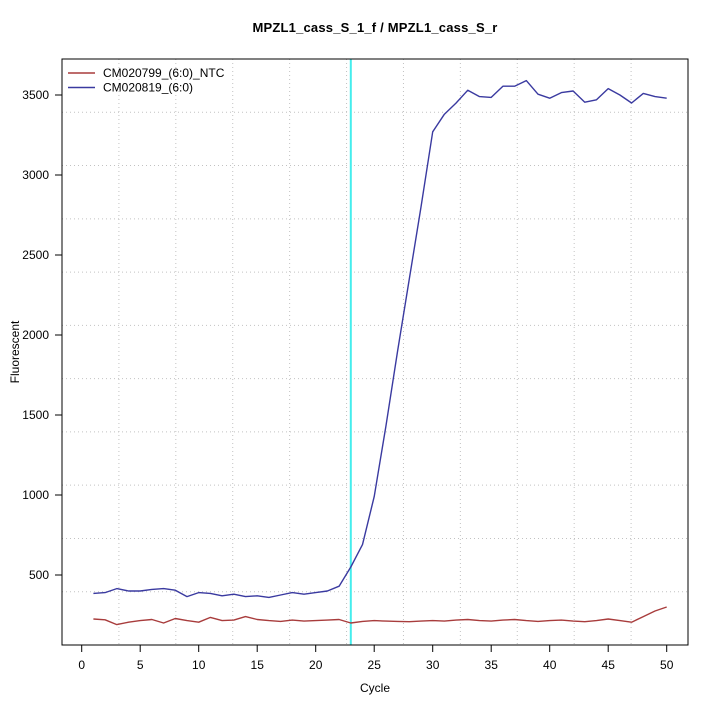 The height and width of the screenshot is (720, 720). Describe the element at coordinates (375, 665) in the screenshot. I see `x-tick-label: 25` at that location.